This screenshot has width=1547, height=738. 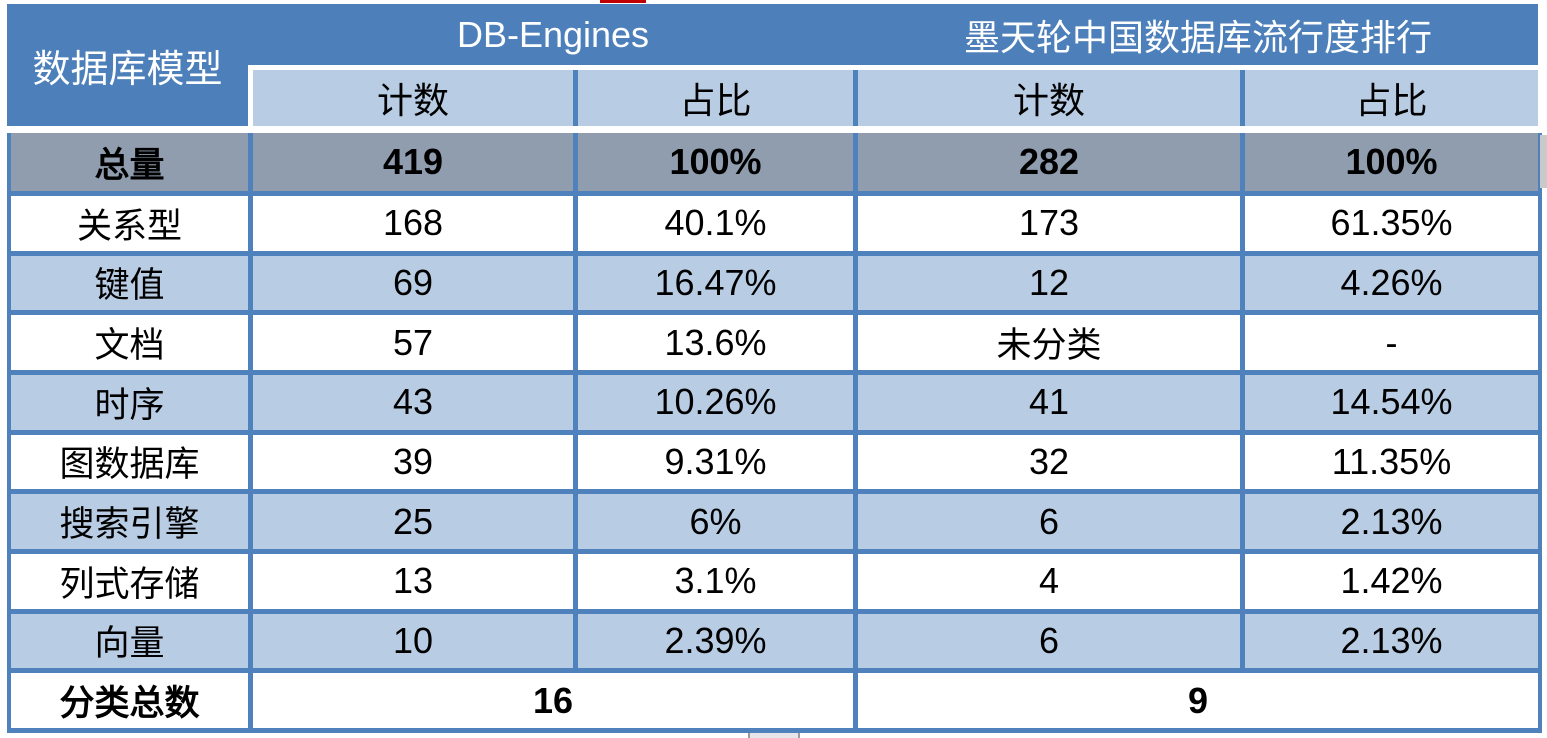 I want to click on sub-header-modb-count: 计数, so click(x=1049, y=98).